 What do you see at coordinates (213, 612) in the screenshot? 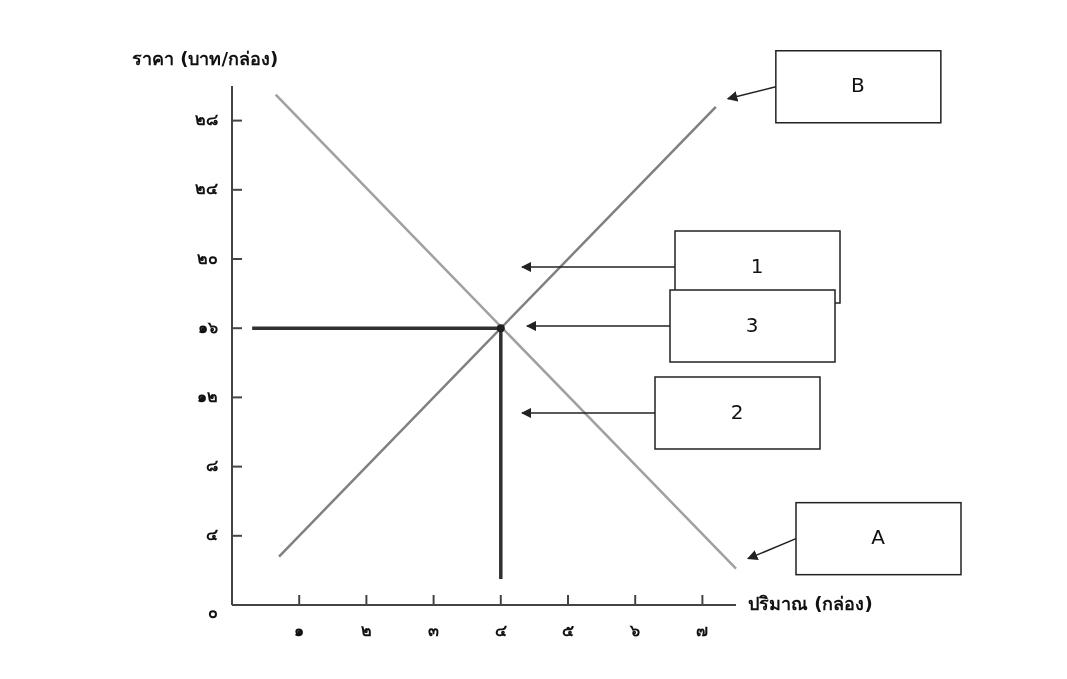
I see `y-tick-label: ๐` at bounding box center [213, 612].